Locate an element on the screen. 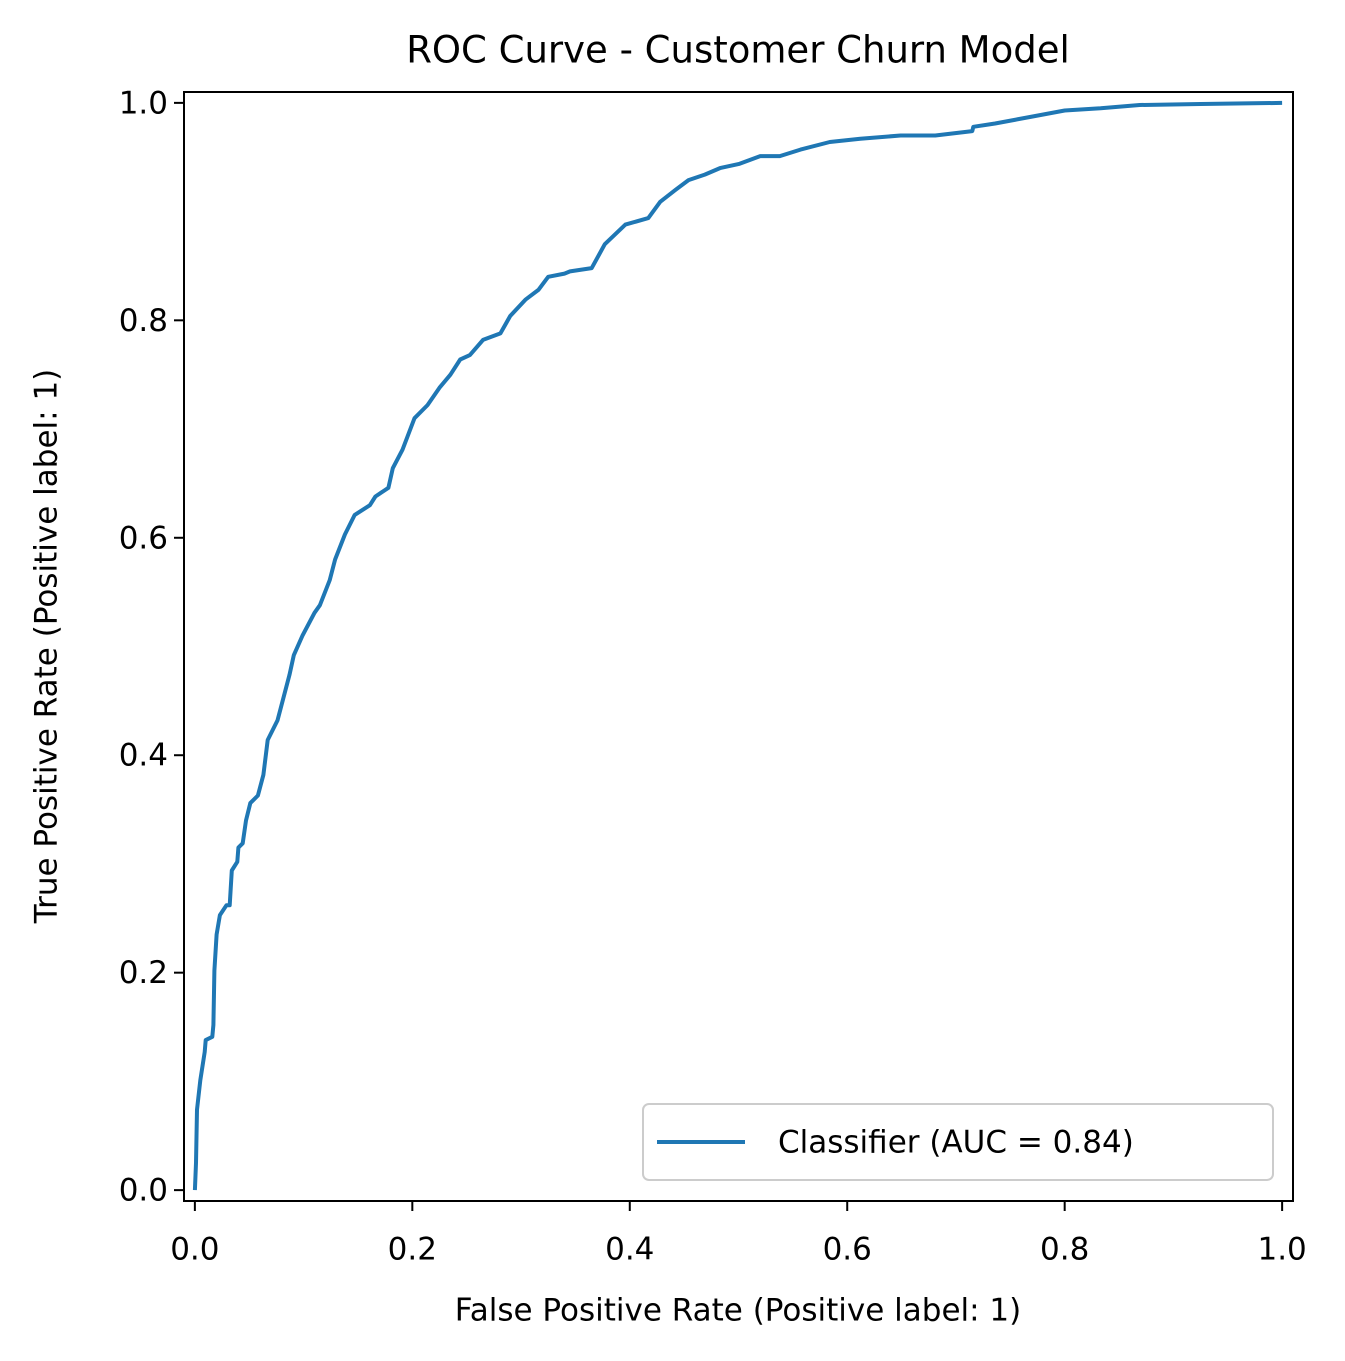 The image size is (1345, 1361). legend-label: Classifier (AUC = 0.84) is located at coordinates (956, 1143).